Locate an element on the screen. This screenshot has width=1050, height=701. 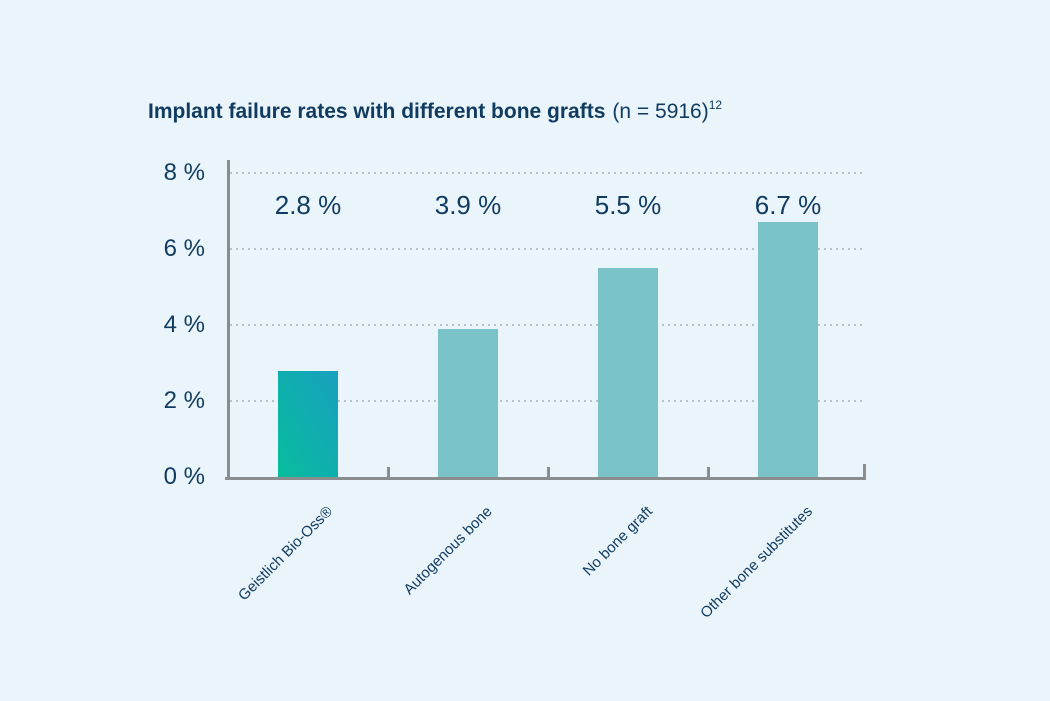
x-axis-category-label: Autogenous bone is located at coordinates (448, 551).